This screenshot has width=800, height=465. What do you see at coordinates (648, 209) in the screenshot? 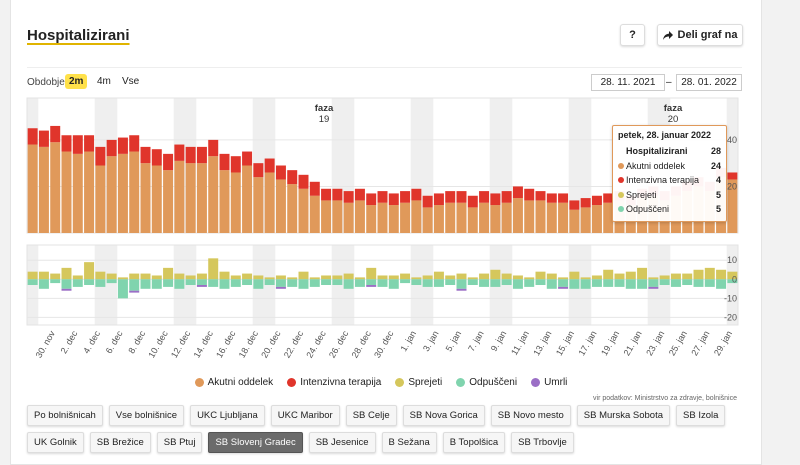
I see `tooltip-label: Odpuščeni` at bounding box center [648, 209].